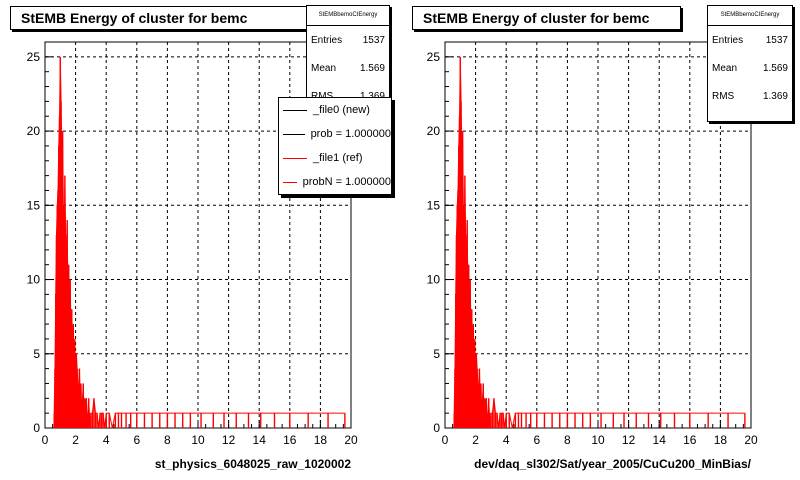 The height and width of the screenshot is (480, 800). What do you see at coordinates (750, 96) in the screenshot?
I see `right-stats-row-rms: RMS 1.369` at bounding box center [750, 96].